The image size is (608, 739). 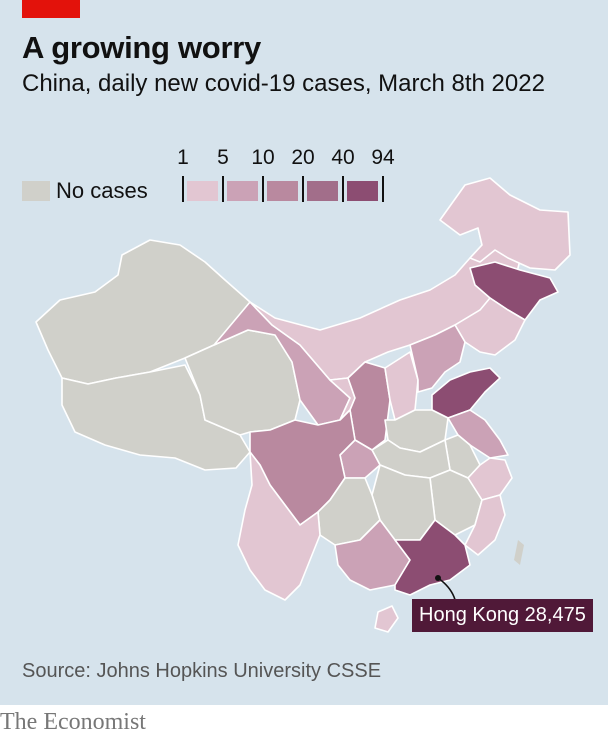 I want to click on no-cases-label: No cases, so click(x=102, y=190).